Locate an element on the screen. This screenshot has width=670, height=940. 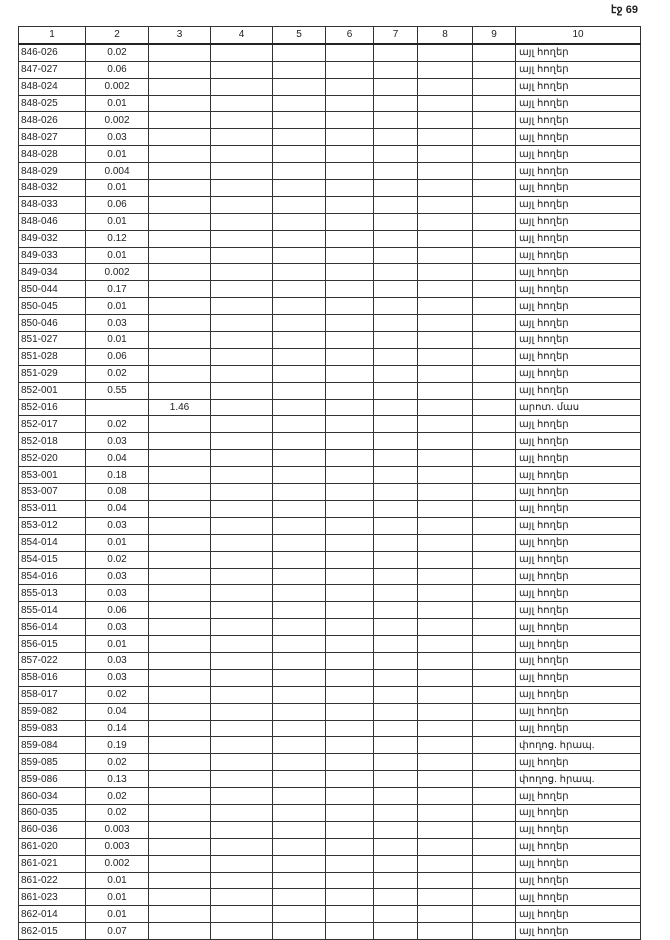
parcel-code: 850-045 is located at coordinates (52, 306).